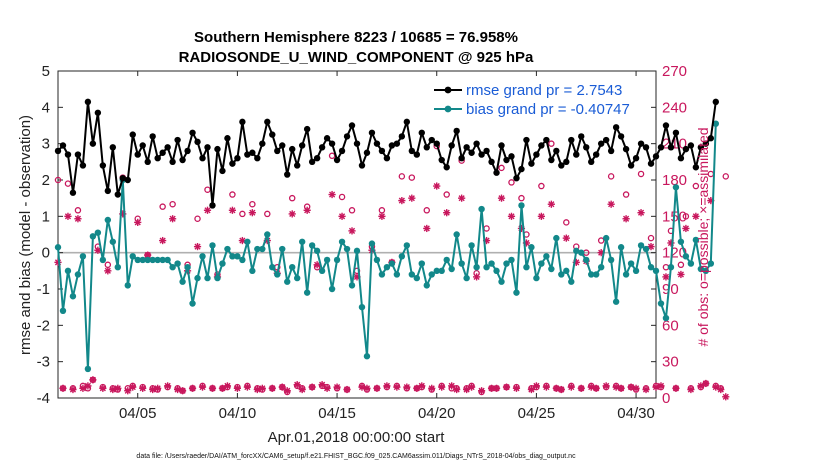 Image resolution: width=830 pixels, height=470 pixels. Describe the element at coordinates (544, 90) in the screenshot. I see `legend-rmse-label: rmse grand pr = 2.7543` at that location.